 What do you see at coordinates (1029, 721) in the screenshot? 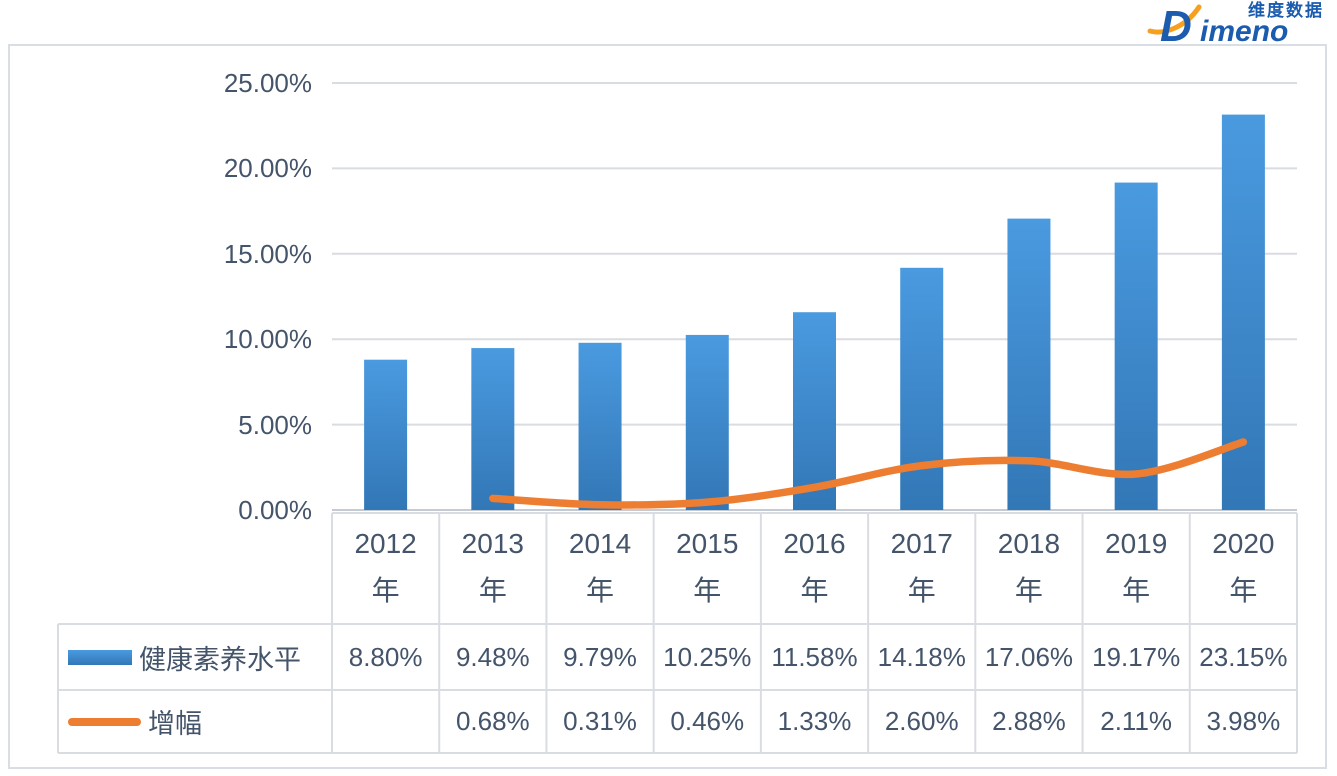
I see `table-cell: 2.88%` at bounding box center [1029, 721].